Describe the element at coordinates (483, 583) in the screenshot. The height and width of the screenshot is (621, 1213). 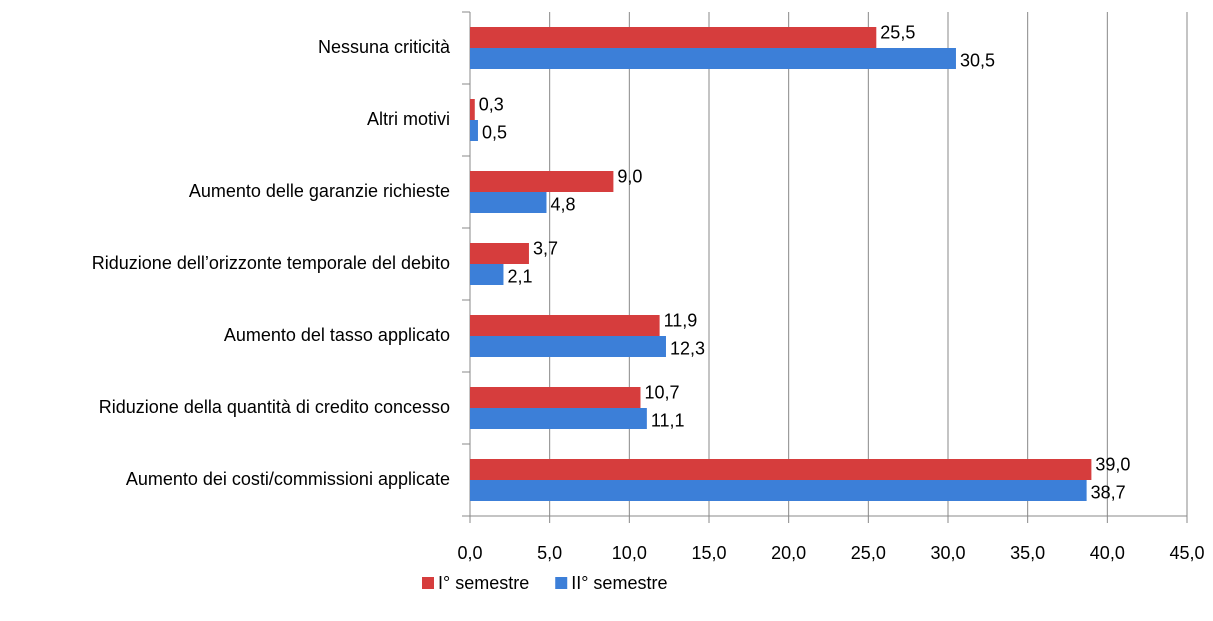
I see `legend-label: I° semestre` at that location.